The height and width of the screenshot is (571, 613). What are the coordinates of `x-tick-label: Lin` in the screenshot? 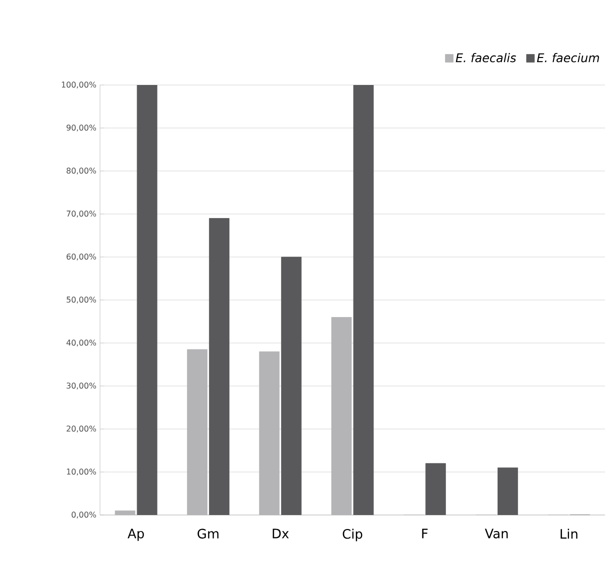 It's located at (569, 533).